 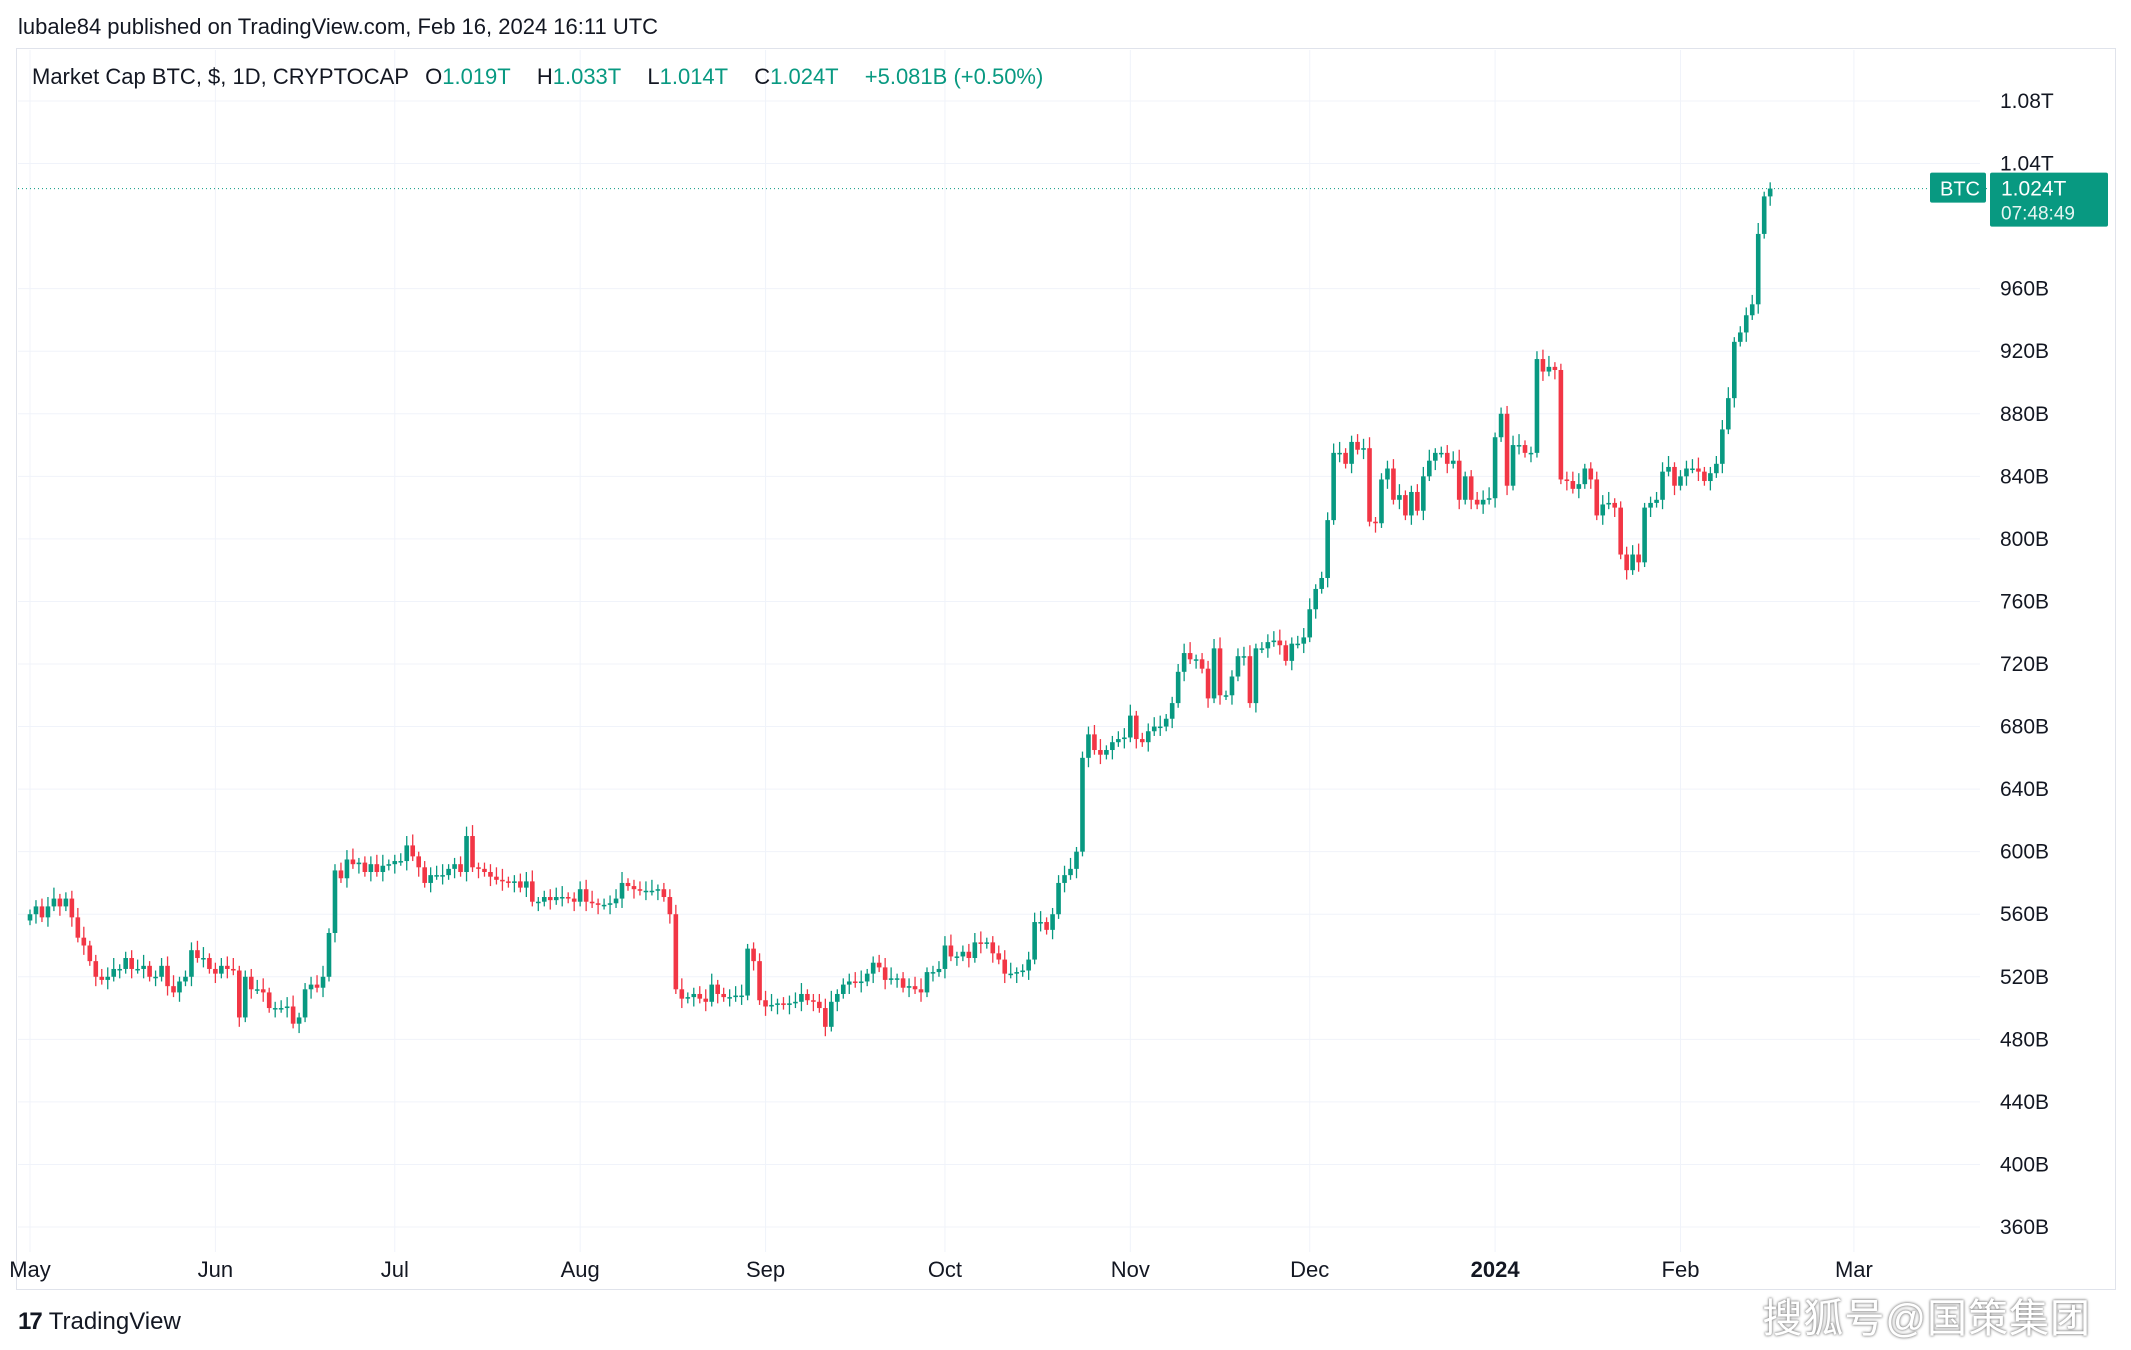 What do you see at coordinates (2024, 789) in the screenshot?
I see `y-tick-label: 640B` at bounding box center [2024, 789].